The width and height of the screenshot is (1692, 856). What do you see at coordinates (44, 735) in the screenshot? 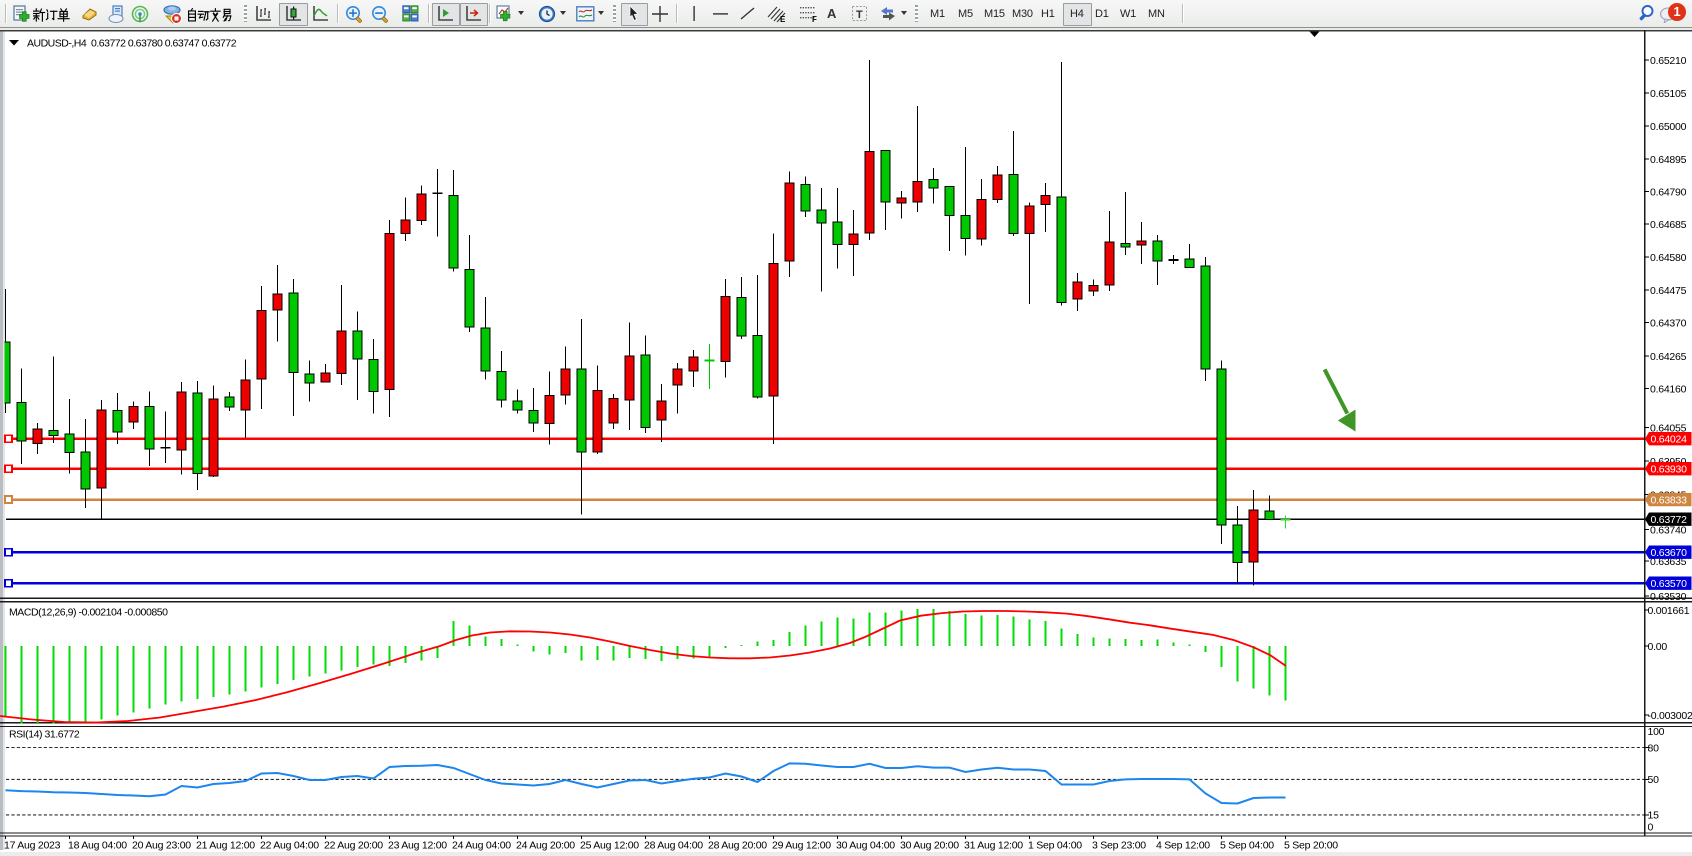
I see `svg-text: RSI(14) 31.6772` at bounding box center [44, 735].